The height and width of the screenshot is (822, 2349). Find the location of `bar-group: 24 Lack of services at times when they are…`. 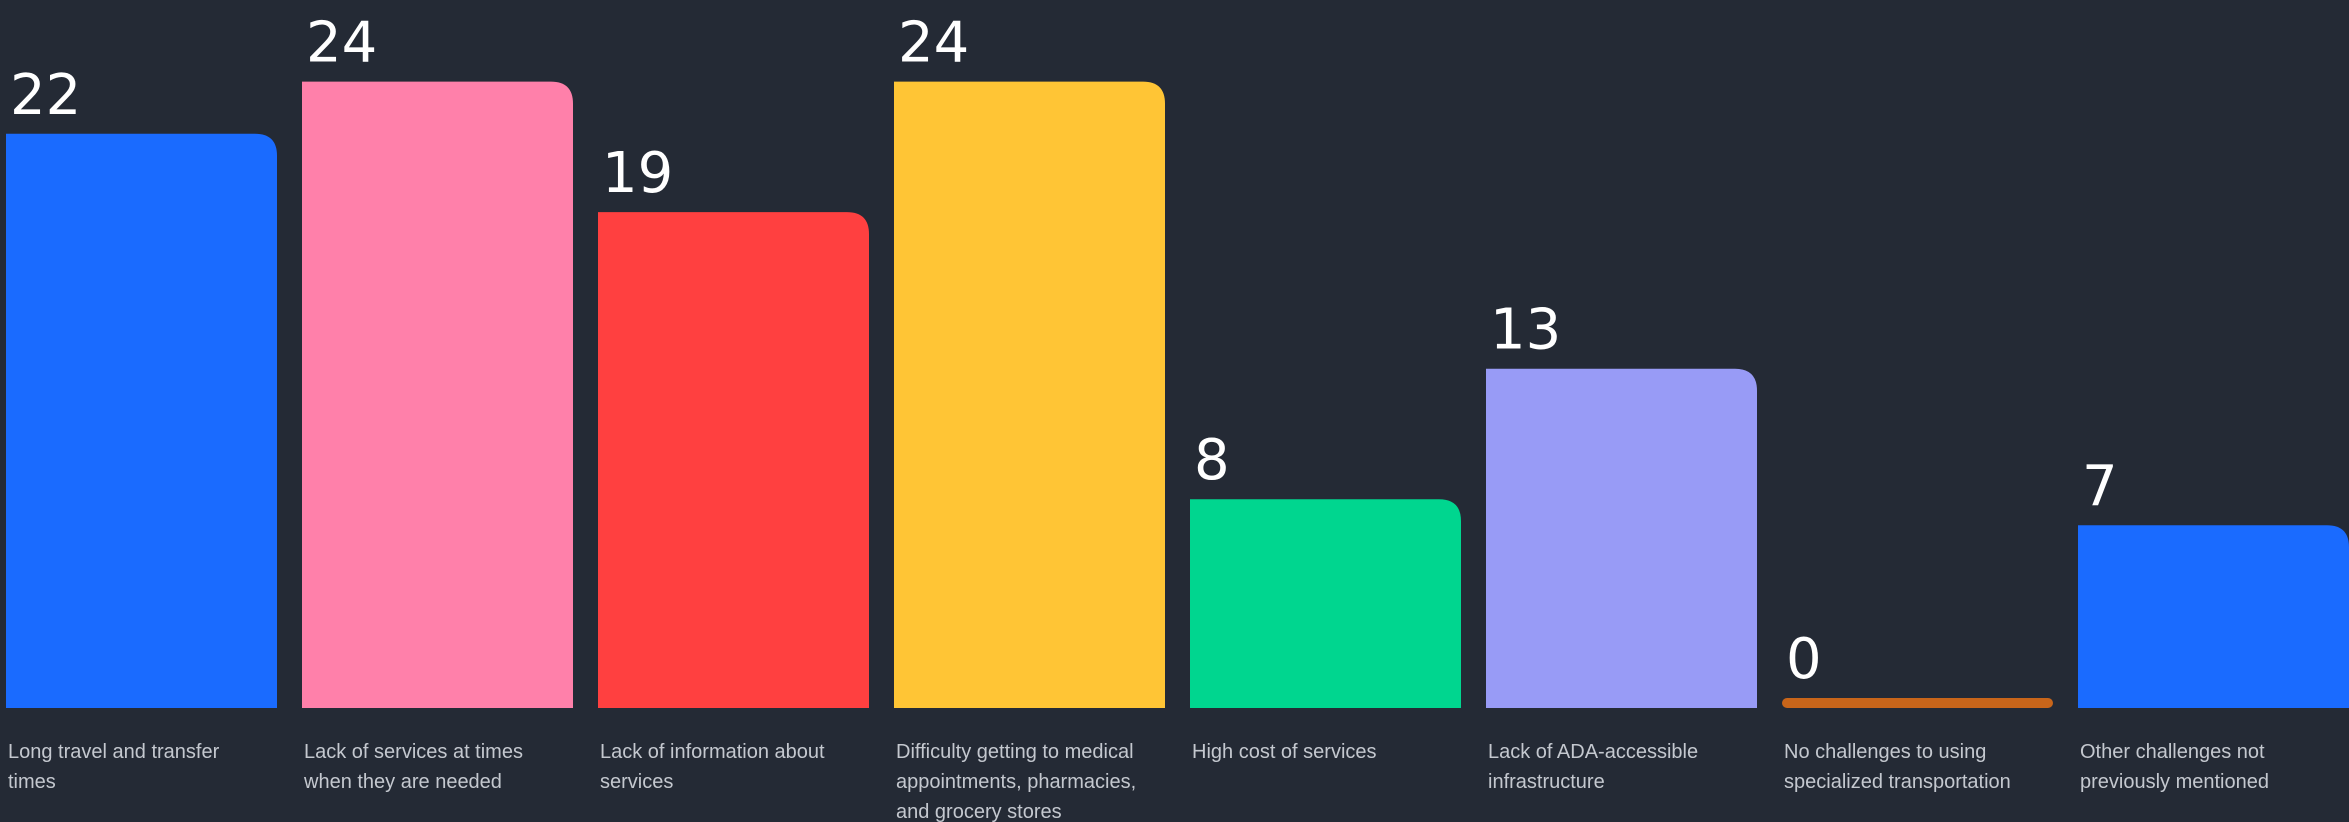

bar-group: 24 Lack of services at times when they are… is located at coordinates (437, 402).